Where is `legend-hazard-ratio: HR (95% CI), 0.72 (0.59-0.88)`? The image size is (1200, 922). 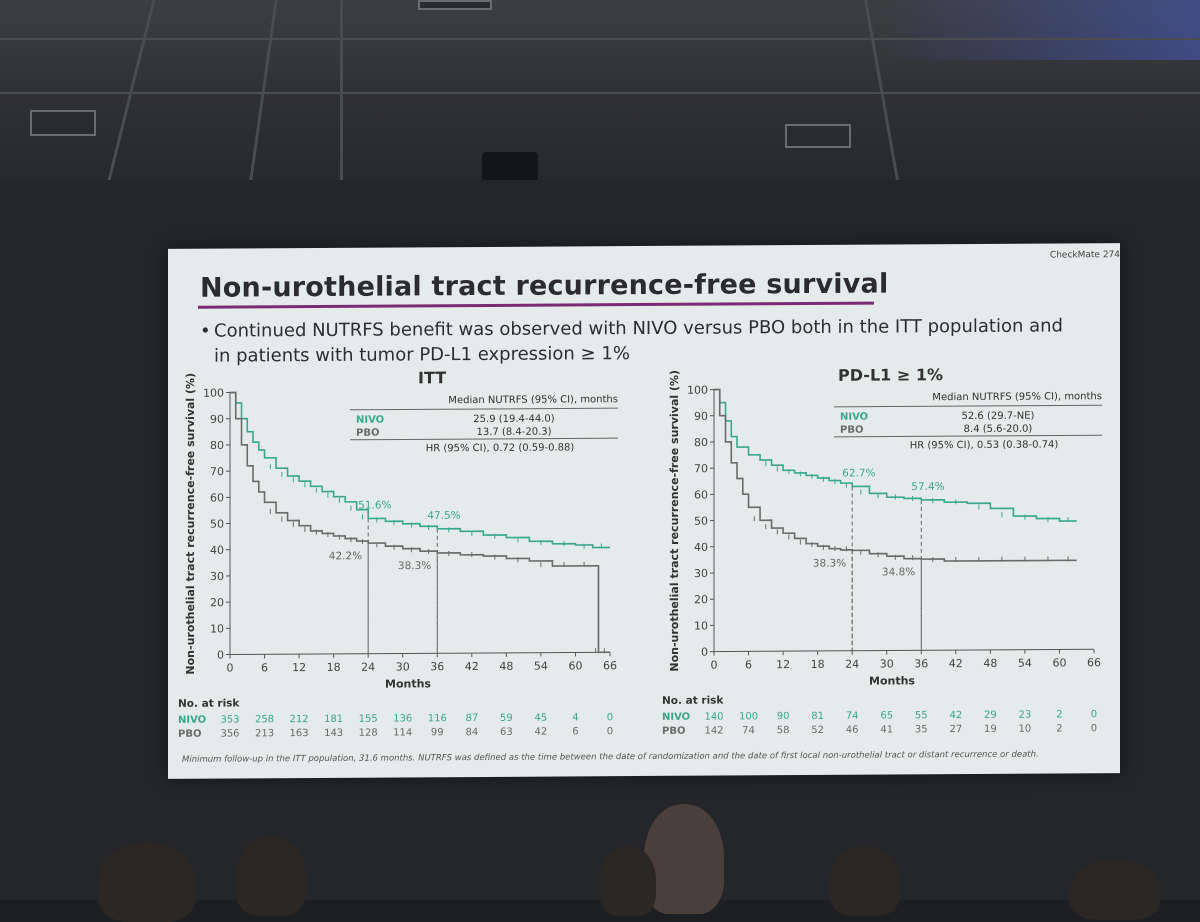
legend-hazard-ratio: HR (95% CI), 0.72 (0.59-0.88) is located at coordinates (500, 448).